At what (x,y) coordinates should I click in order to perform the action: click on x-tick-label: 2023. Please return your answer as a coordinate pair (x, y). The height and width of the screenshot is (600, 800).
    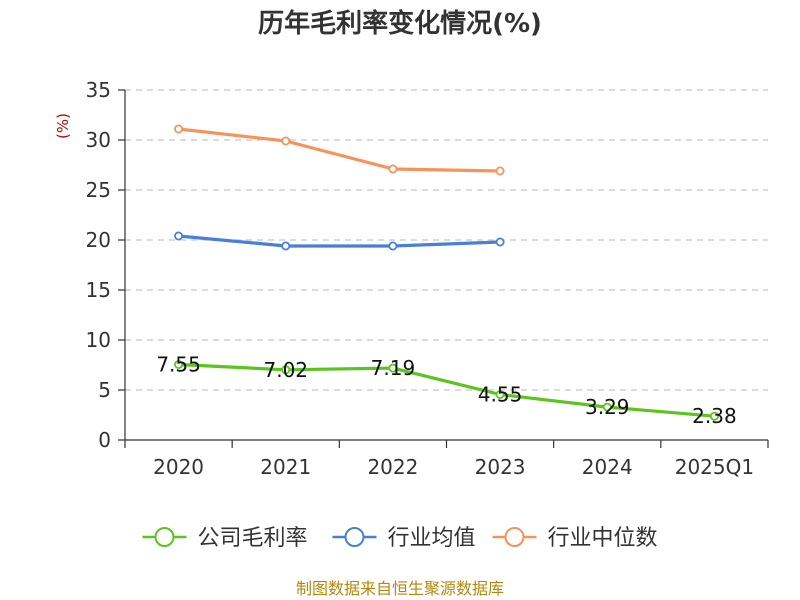
    Looking at the image, I should click on (500, 467).